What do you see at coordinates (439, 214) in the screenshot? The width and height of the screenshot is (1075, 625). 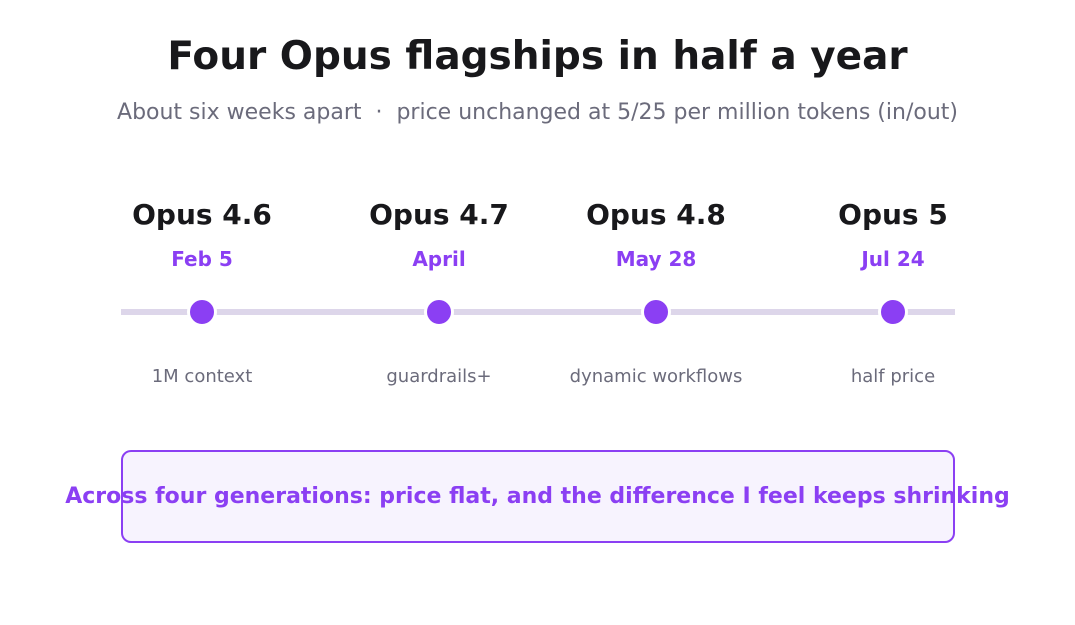 I see `milestone-name: Opus 4.7` at bounding box center [439, 214].